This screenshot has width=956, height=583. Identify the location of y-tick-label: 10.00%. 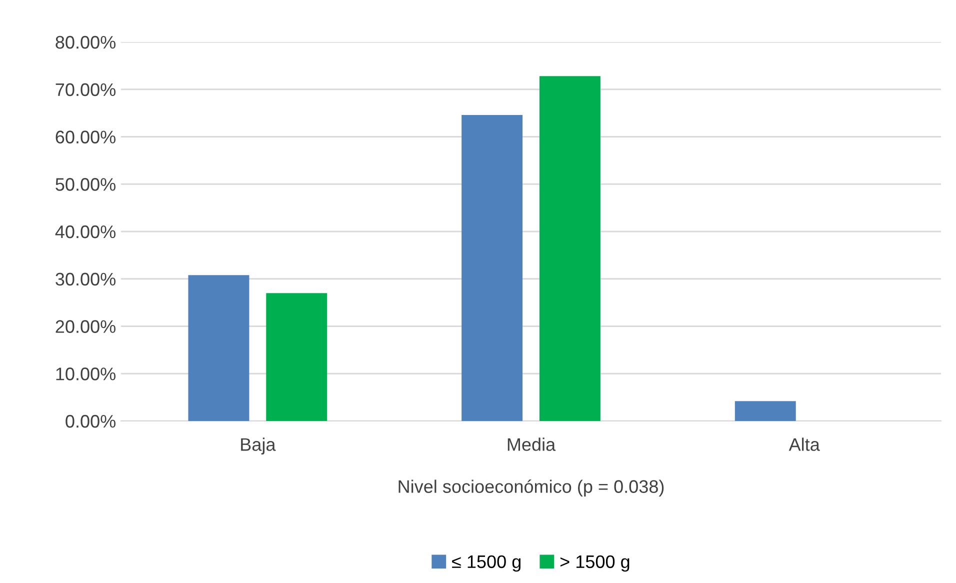
(86, 374).